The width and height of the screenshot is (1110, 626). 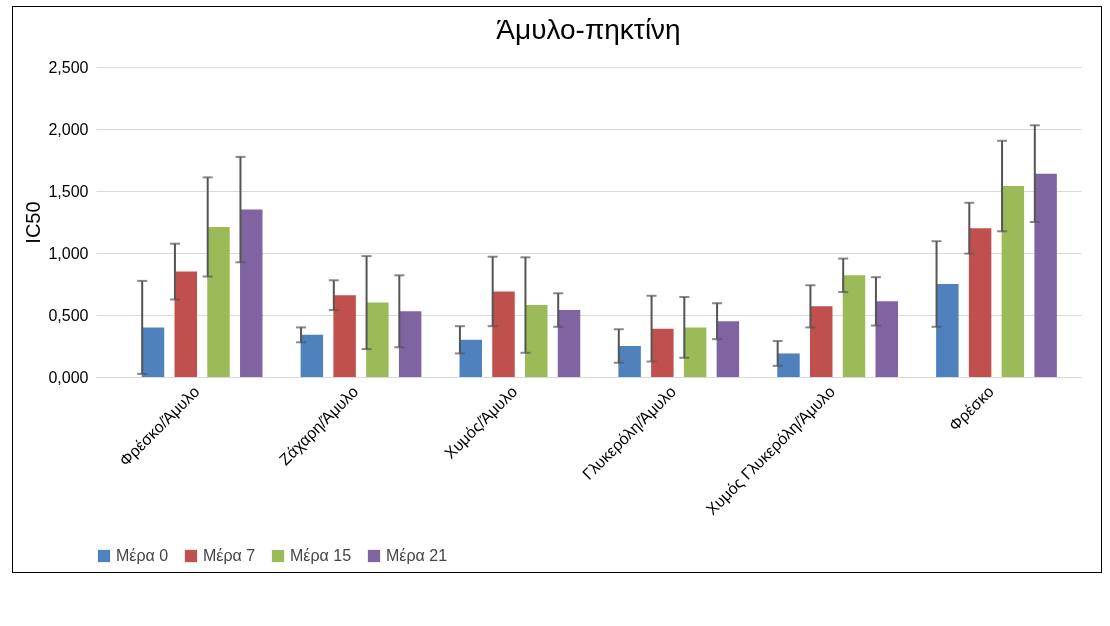 What do you see at coordinates (68, 315) in the screenshot?
I see `y-tick-label: 0,500` at bounding box center [68, 315].